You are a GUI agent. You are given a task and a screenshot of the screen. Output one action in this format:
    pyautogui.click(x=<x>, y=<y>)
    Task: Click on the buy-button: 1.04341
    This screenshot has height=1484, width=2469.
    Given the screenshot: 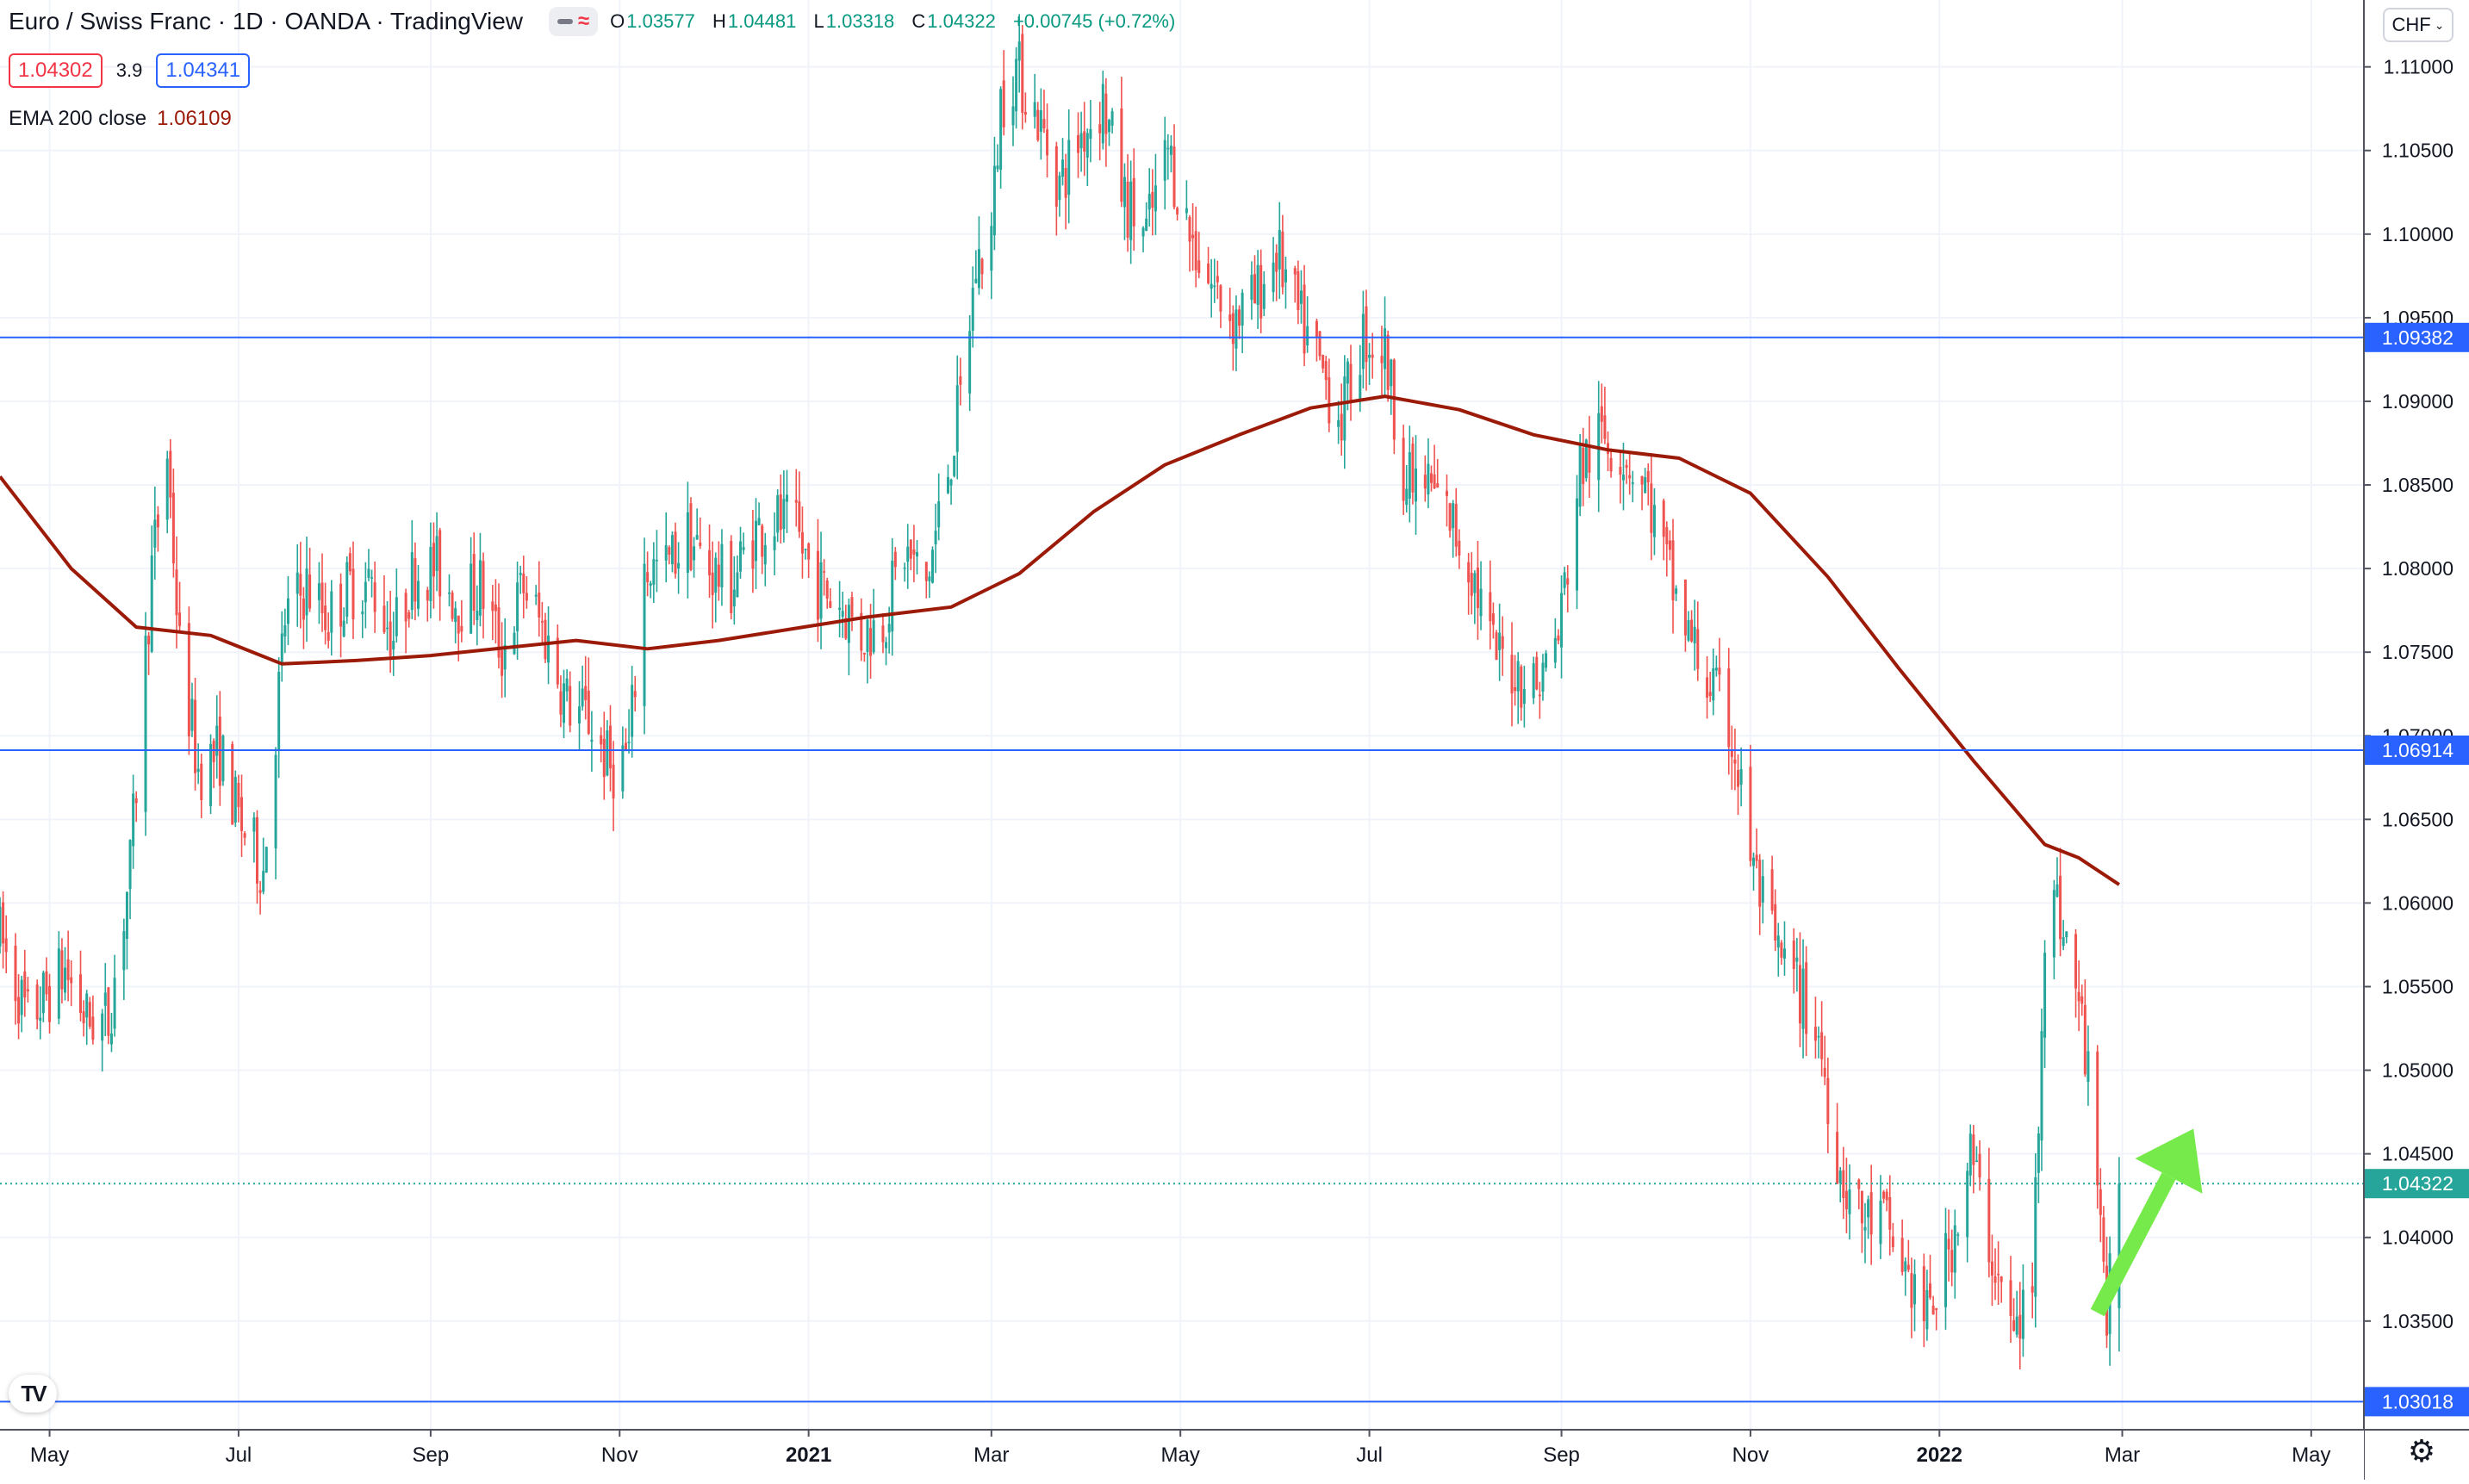 What is the action you would take?
    pyautogui.click(x=203, y=70)
    